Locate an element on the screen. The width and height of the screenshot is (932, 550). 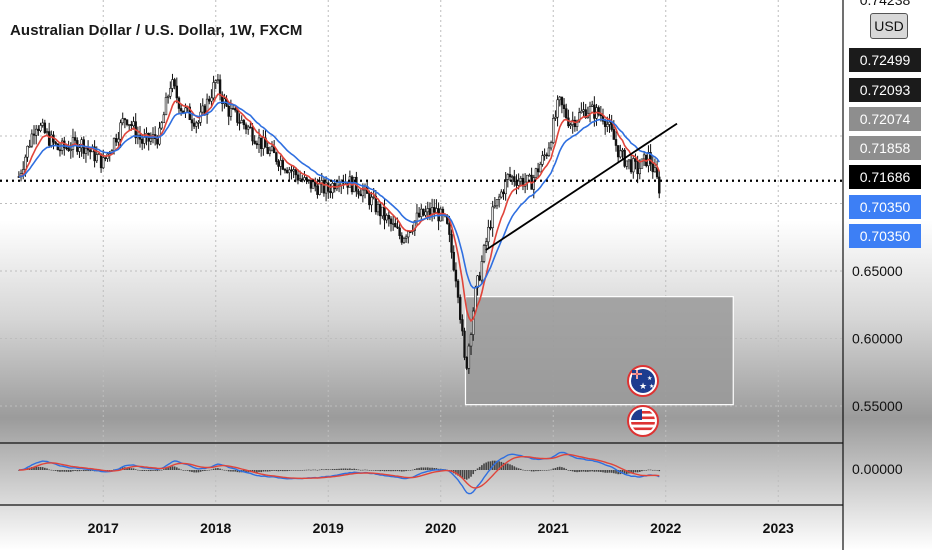
price-label-black: 0.71686 is located at coordinates (885, 177).